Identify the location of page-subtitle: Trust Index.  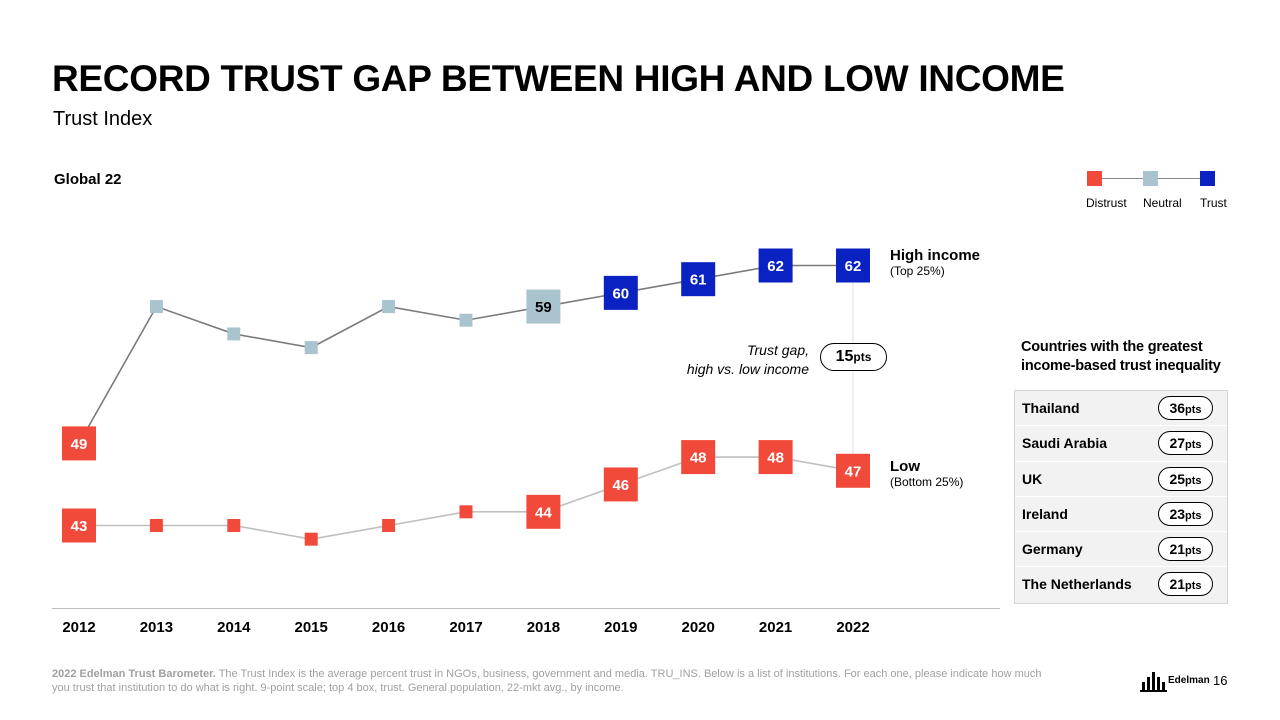
(103, 119).